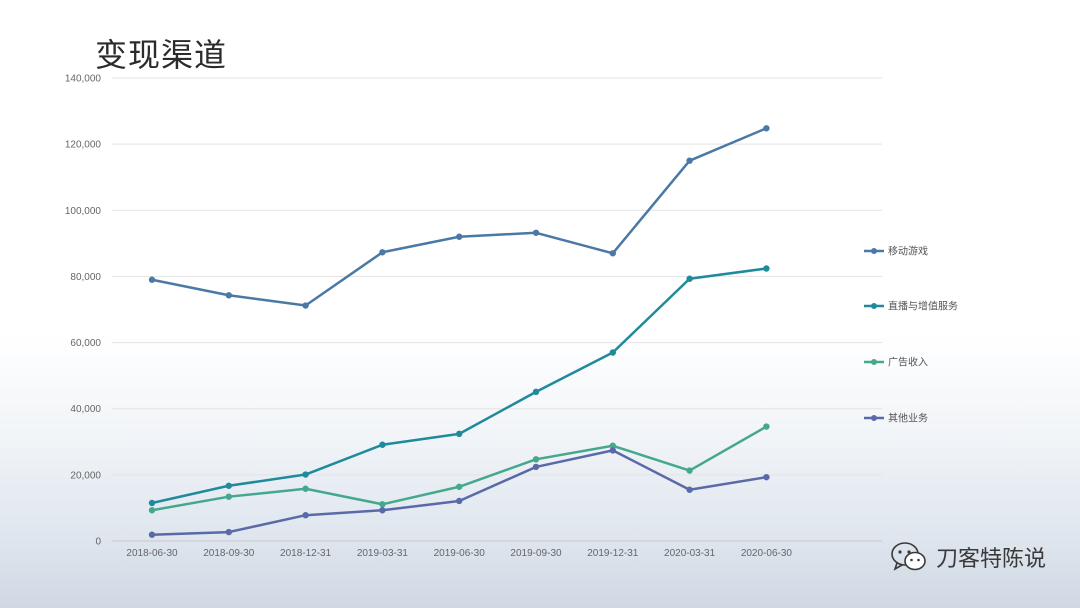 This screenshot has height=608, width=1080. What do you see at coordinates (767, 553) in the screenshot?
I see `x-tick-label: 2020-06-30` at bounding box center [767, 553].